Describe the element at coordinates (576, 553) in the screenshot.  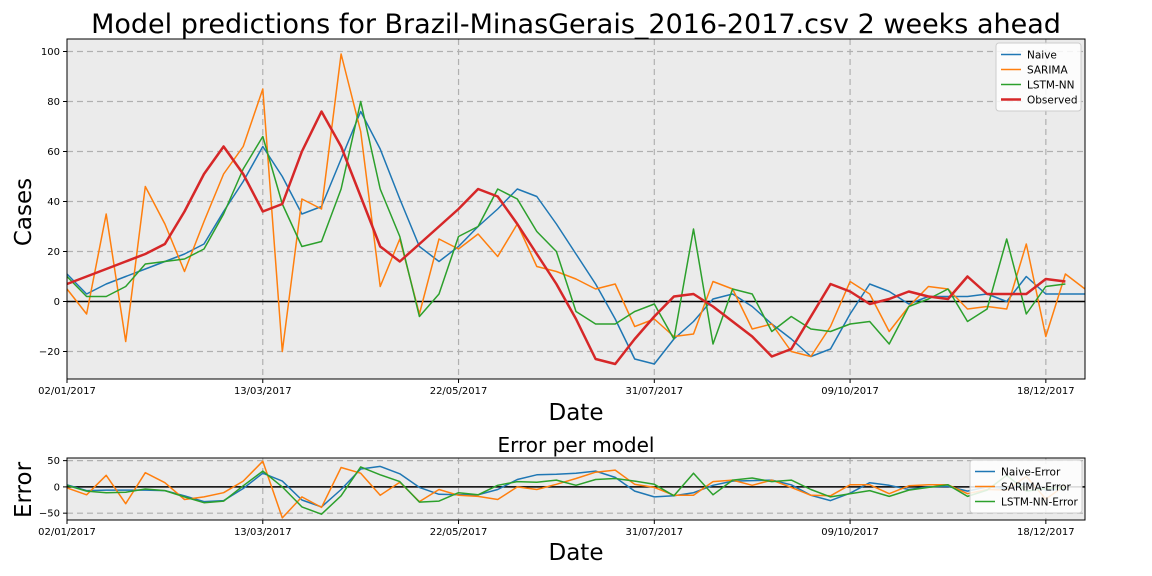
I see `error-x-axis-label: Date` at that location.